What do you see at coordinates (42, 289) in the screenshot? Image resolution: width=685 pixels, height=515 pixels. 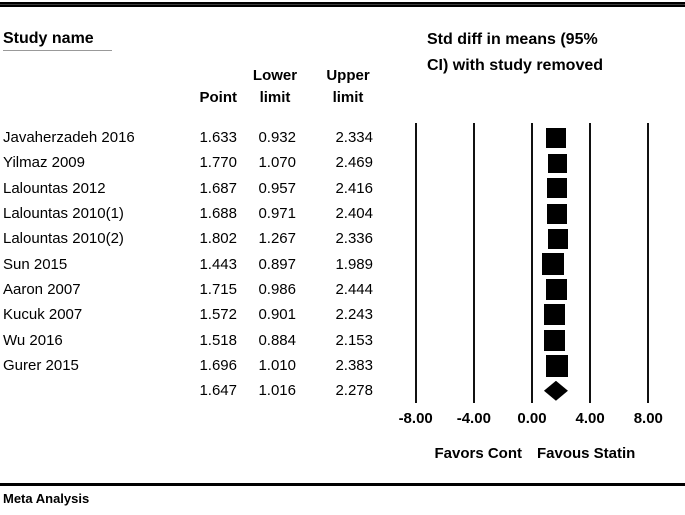 I see `study-name-cell: Aaron 2007` at bounding box center [42, 289].